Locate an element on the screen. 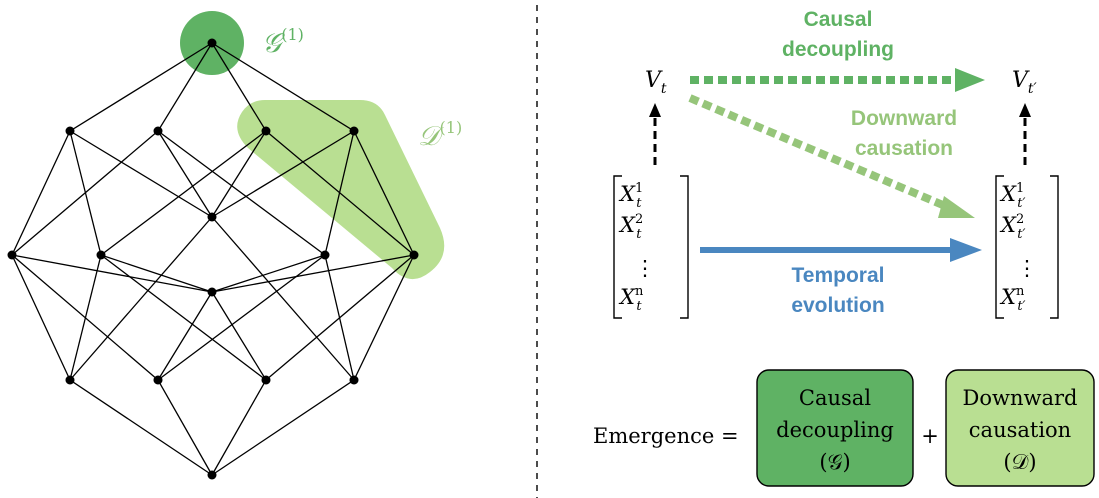  temporal-evolution-arrowhead is located at coordinates (966, 250).